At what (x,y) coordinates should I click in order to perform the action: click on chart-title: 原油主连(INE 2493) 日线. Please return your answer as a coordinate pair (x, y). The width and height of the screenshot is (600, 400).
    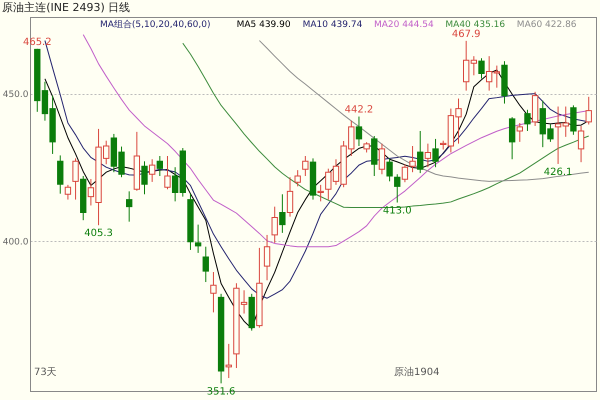
    Looking at the image, I should click on (66, 7).